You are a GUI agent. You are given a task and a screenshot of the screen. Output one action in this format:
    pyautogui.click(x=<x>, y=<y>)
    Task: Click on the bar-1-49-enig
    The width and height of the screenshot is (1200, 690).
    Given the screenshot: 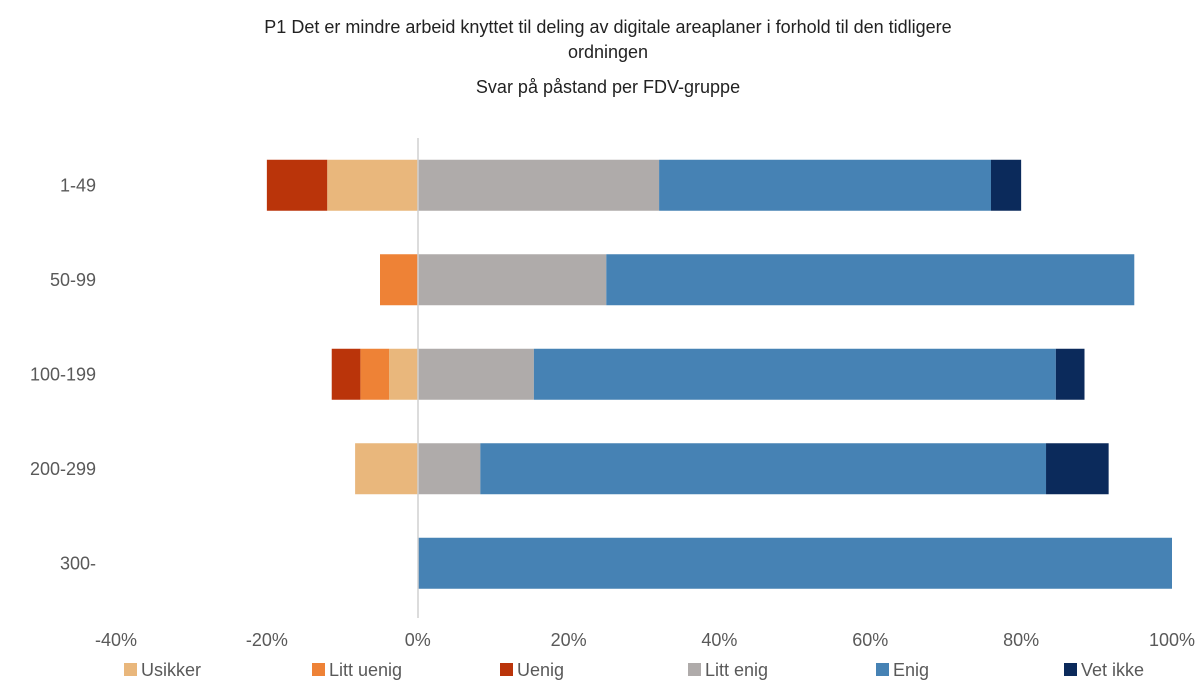 What is the action you would take?
    pyautogui.click(x=825, y=185)
    